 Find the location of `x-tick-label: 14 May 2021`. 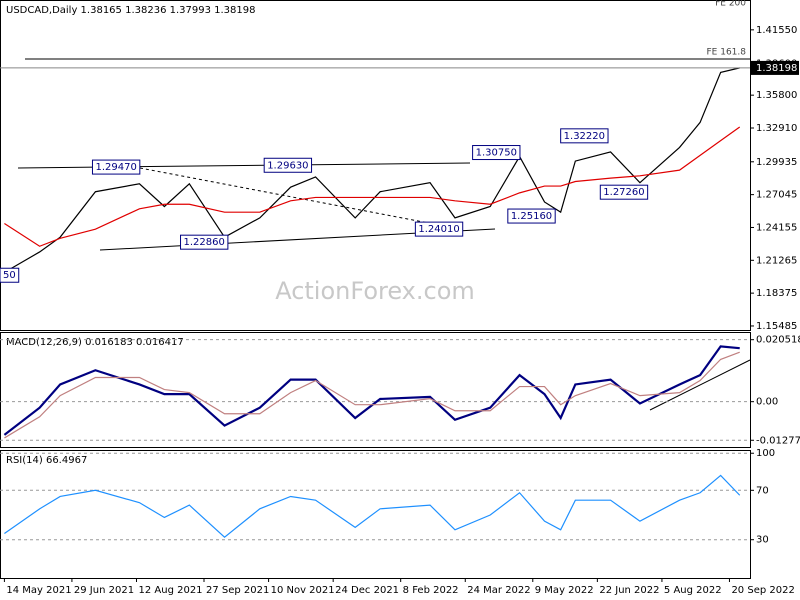

x-tick-label: 14 May 2021 is located at coordinates (38, 590).